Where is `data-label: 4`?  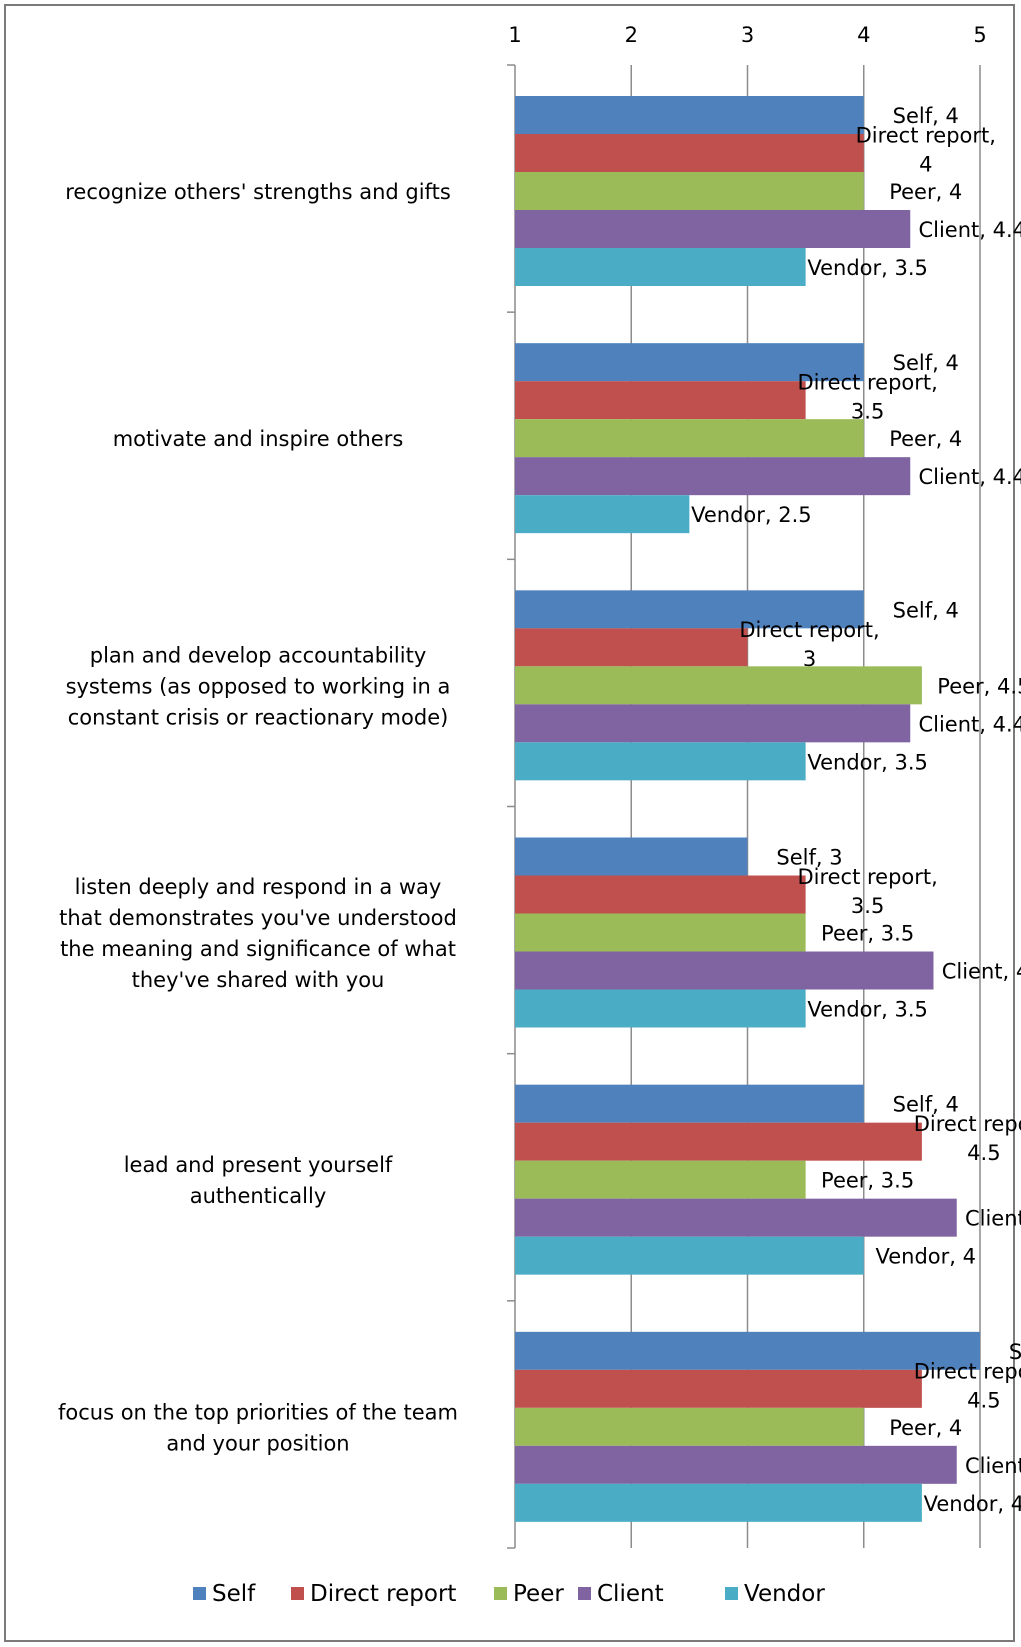 data-label: 4 is located at coordinates (925, 165).